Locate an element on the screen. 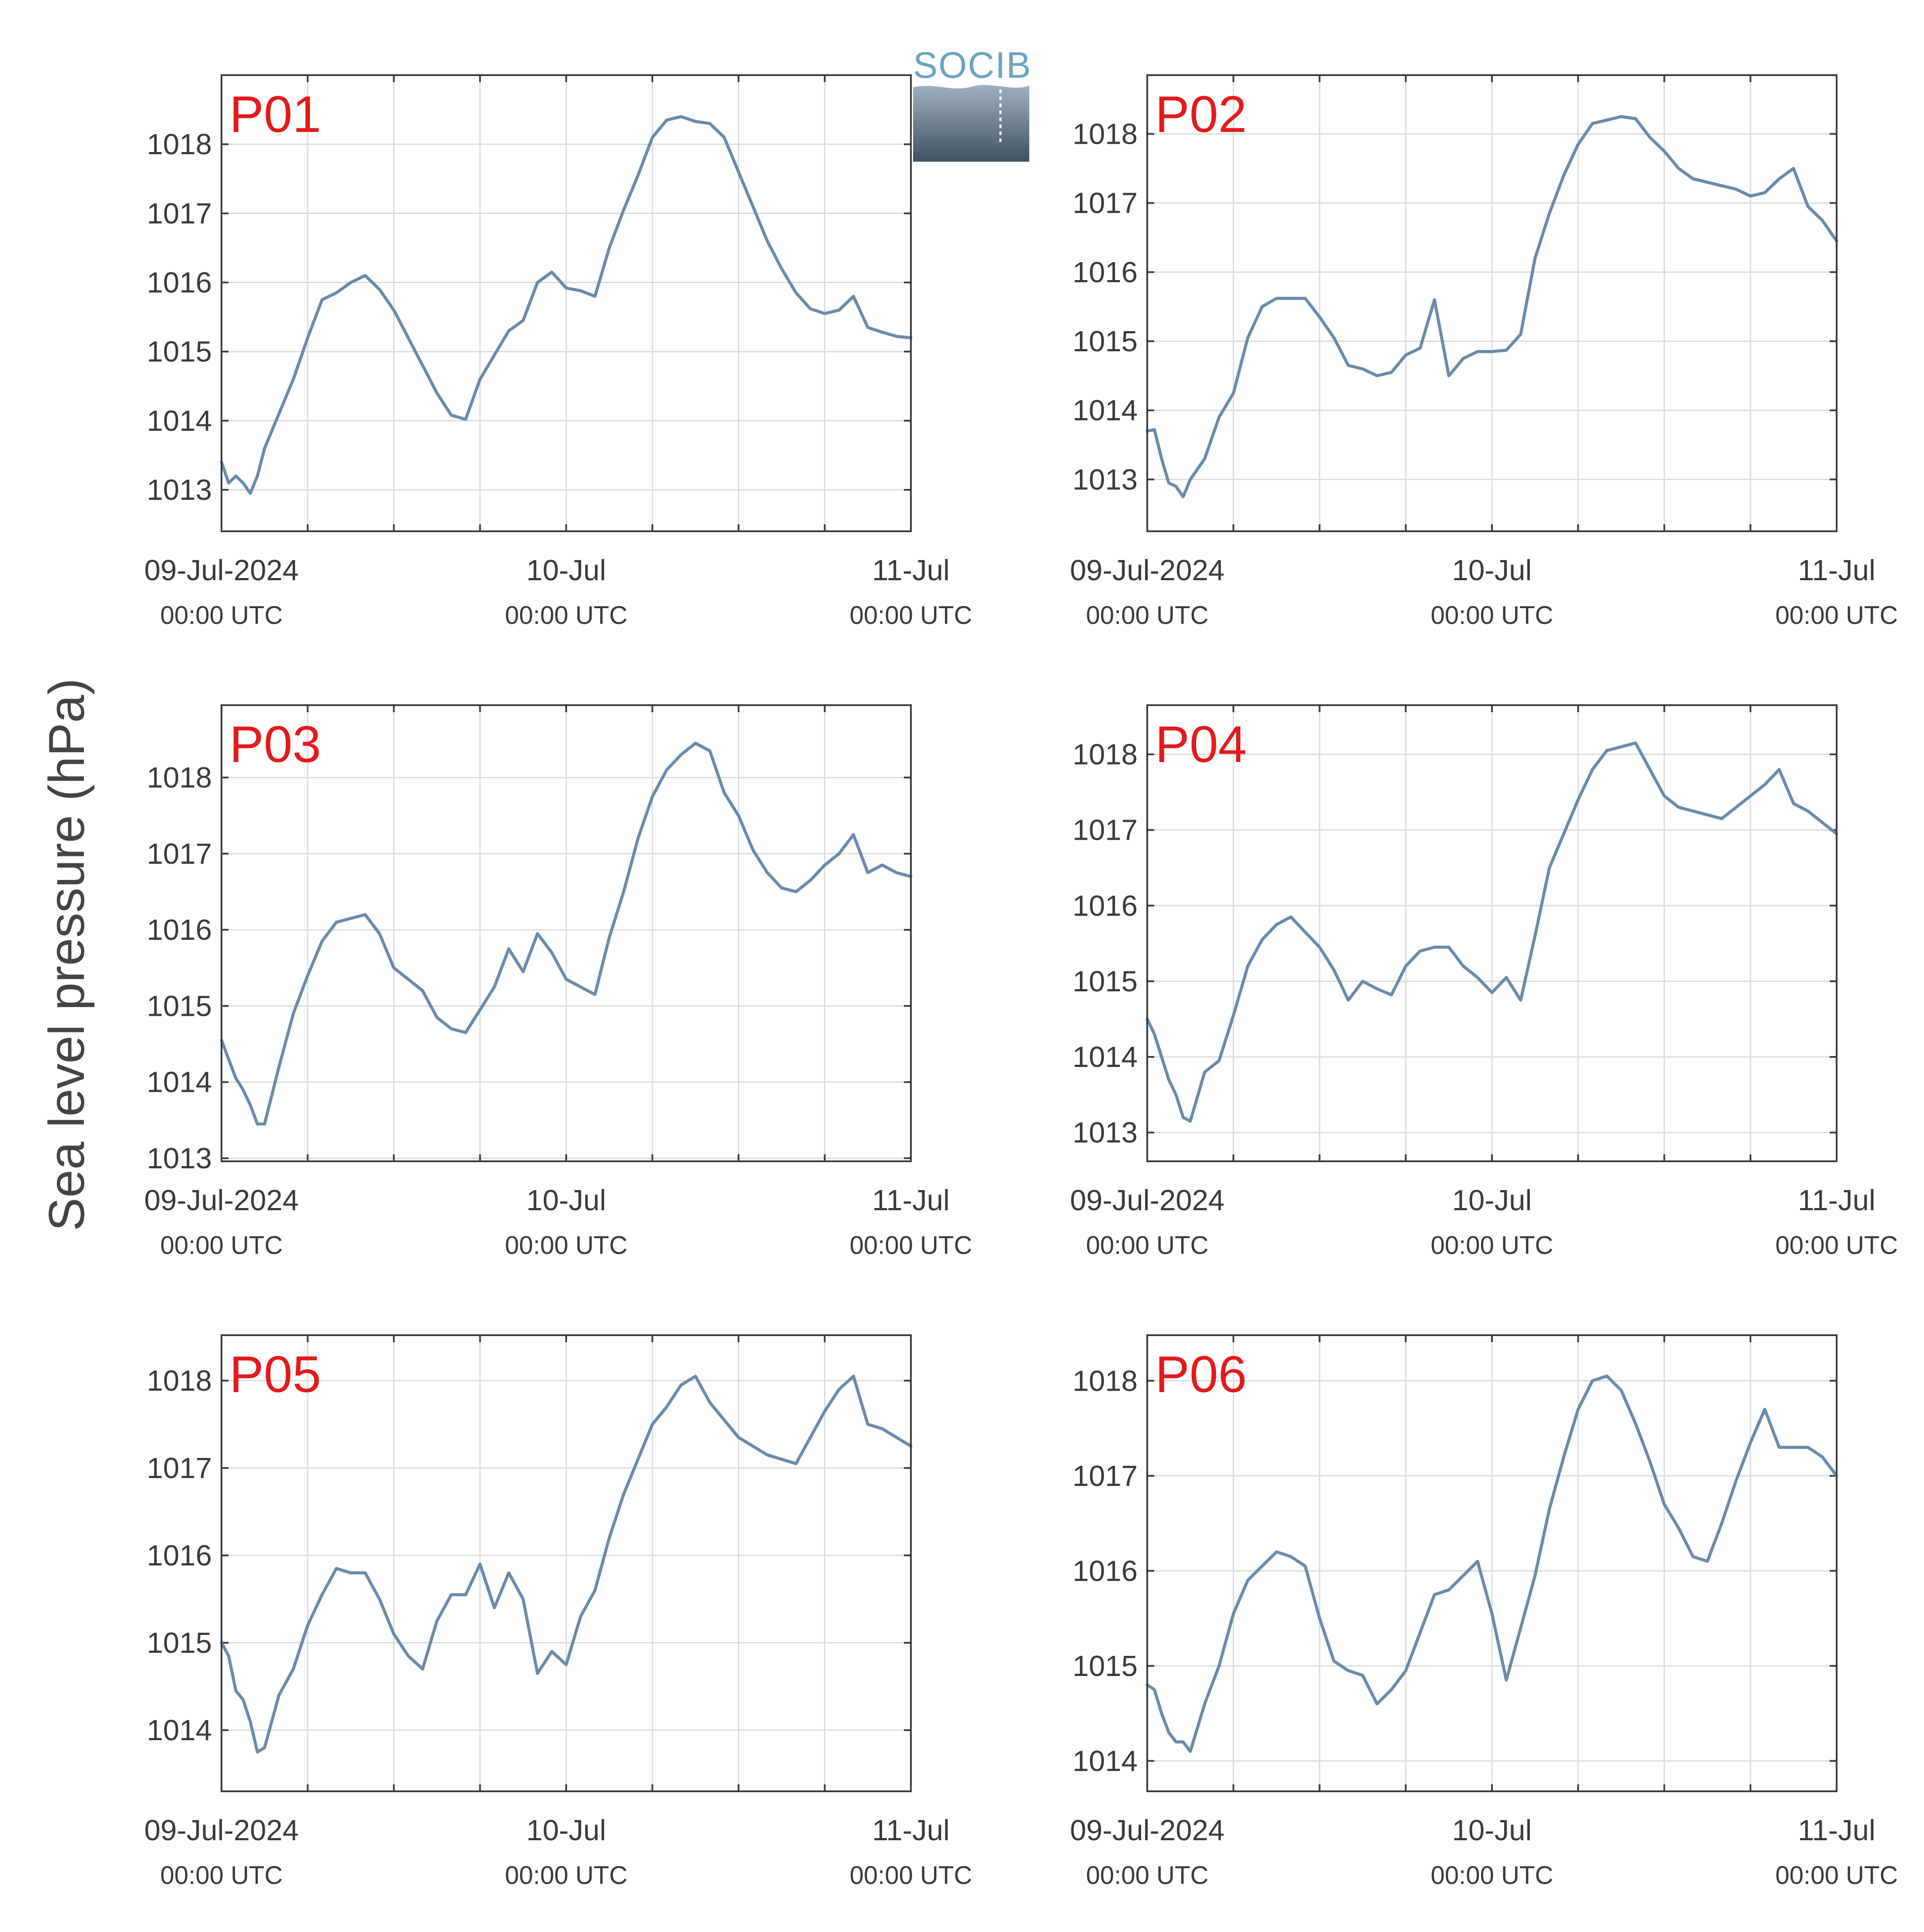 The width and height of the screenshot is (1924, 1932). y-axis-label: Sea level pressure (hPa) is located at coordinates (67, 954).